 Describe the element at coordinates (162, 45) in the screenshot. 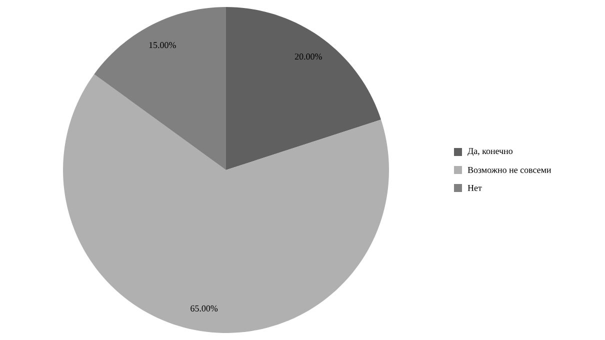

I see `data-label: 15.00%` at that location.